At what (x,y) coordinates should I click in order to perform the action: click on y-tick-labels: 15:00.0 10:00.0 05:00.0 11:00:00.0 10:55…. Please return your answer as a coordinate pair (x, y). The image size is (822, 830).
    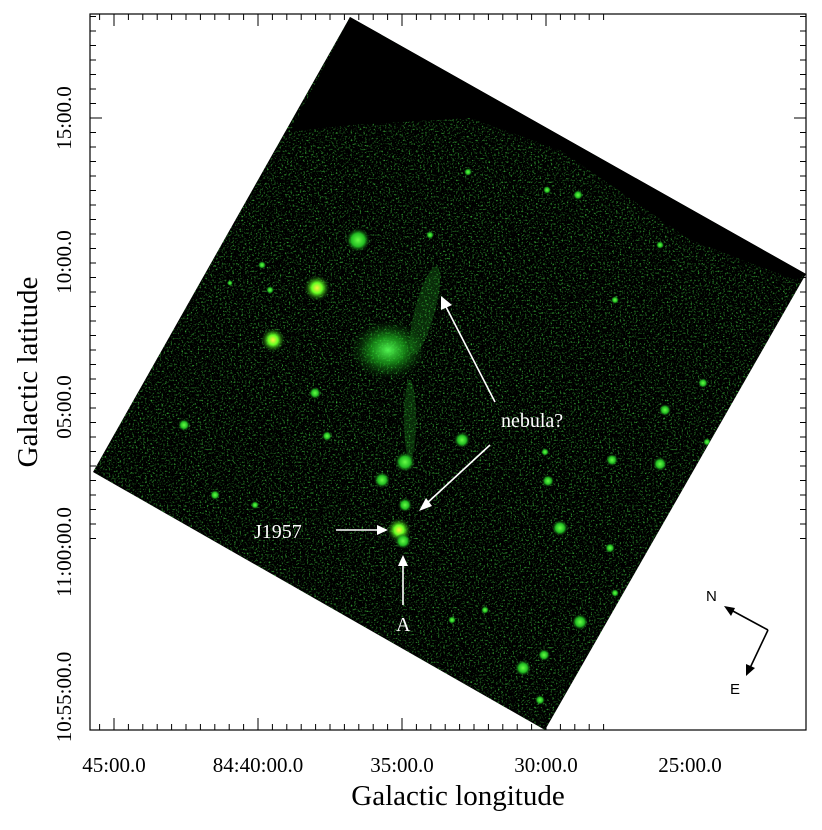
    Looking at the image, I should click on (64, 414).